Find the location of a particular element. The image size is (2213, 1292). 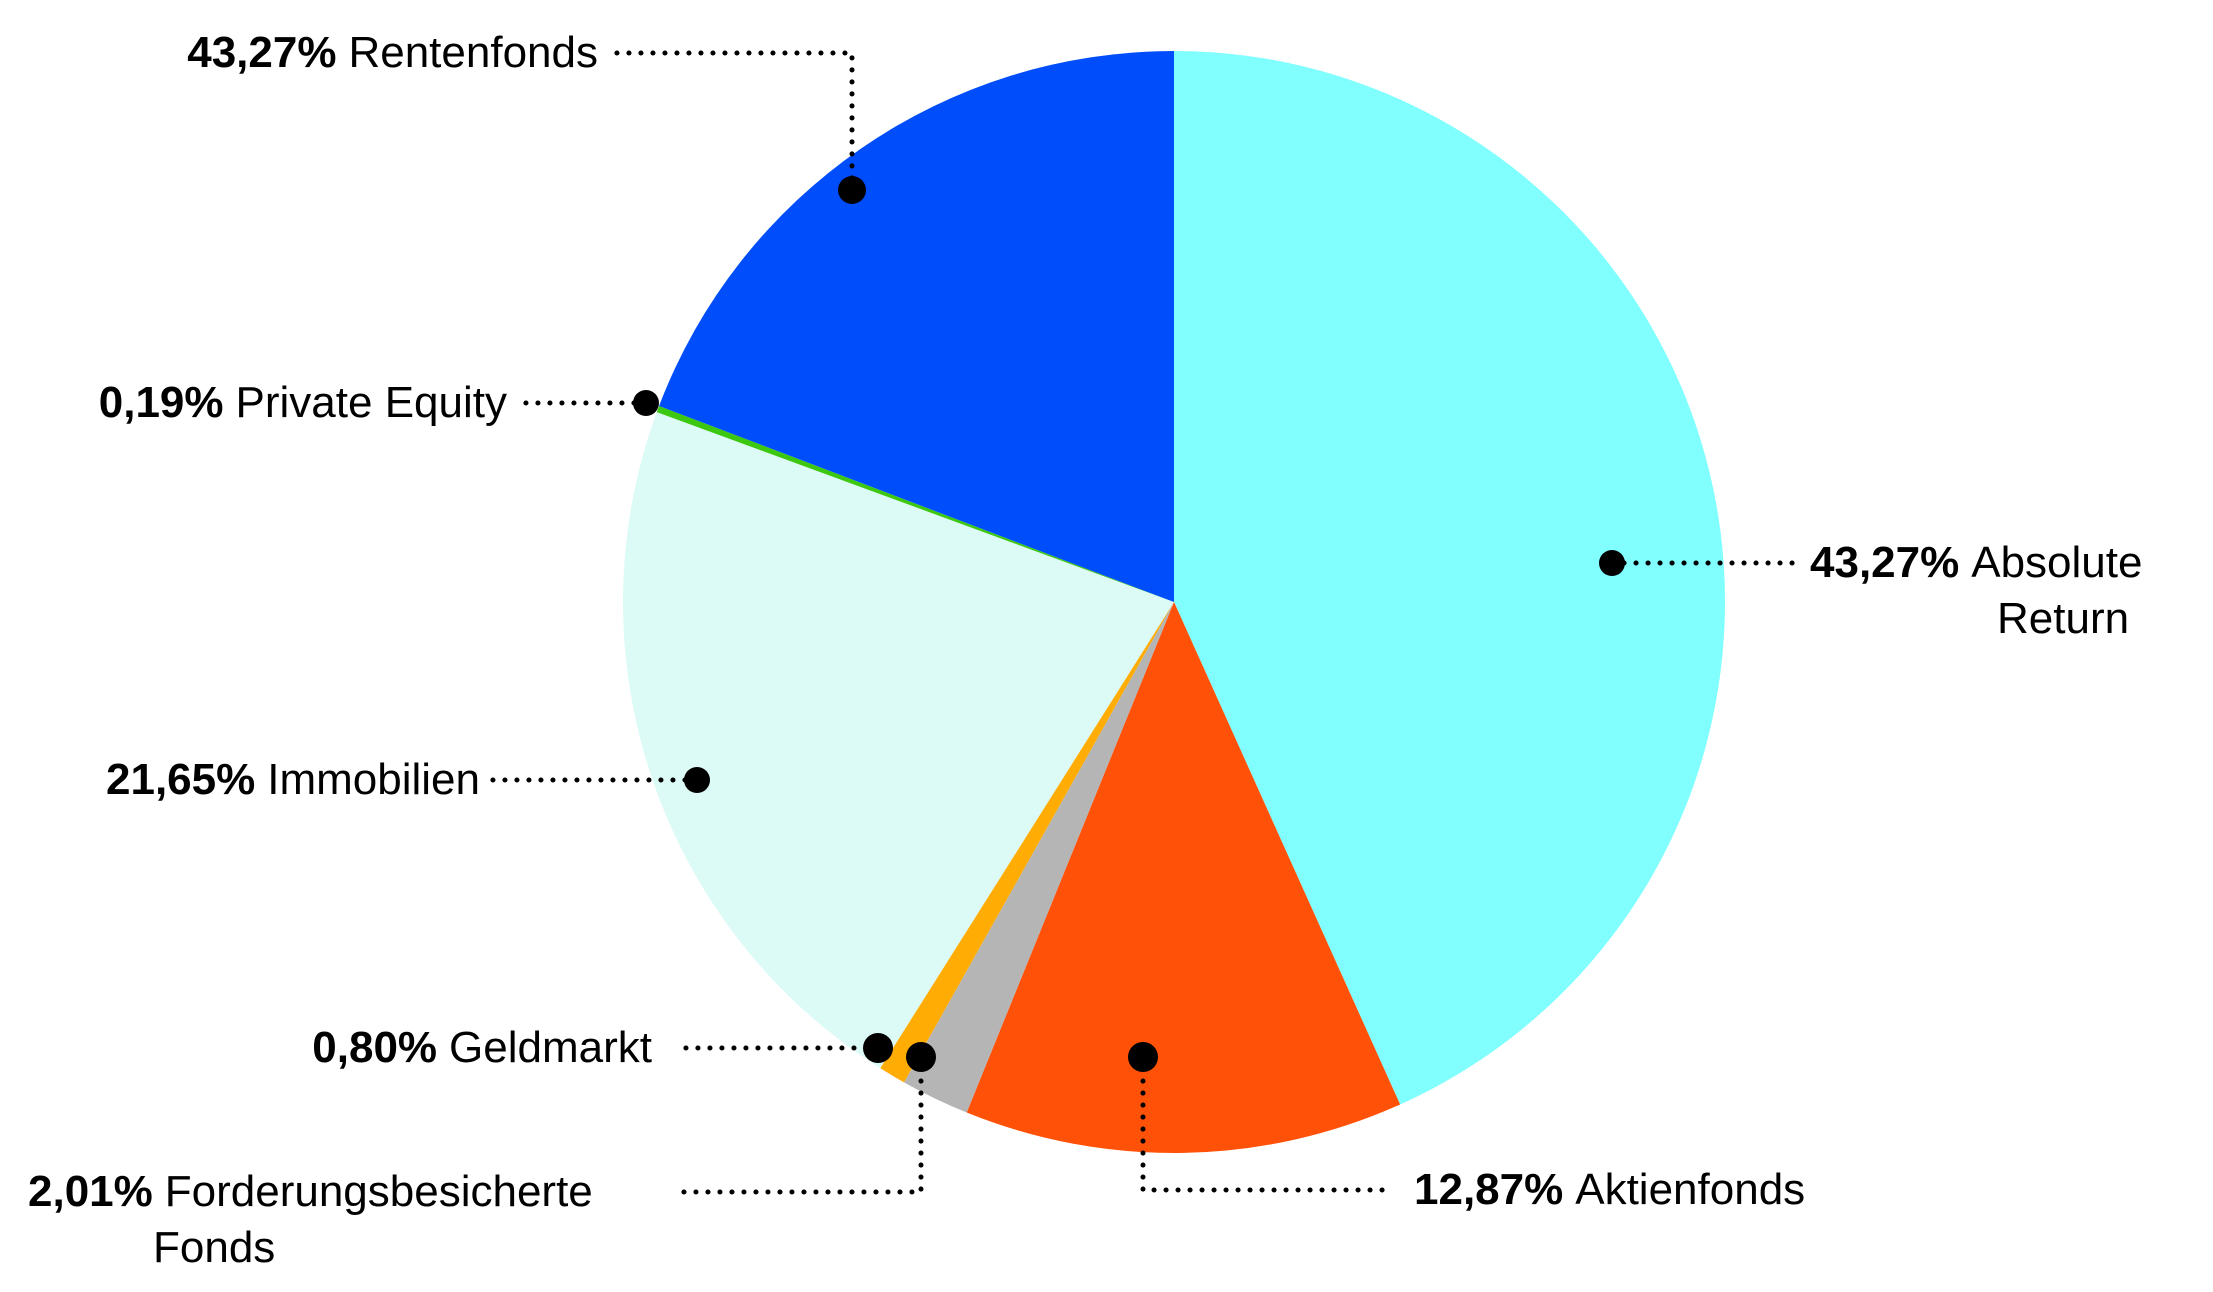

label-aktienfonds-name: Aktienfonds is located at coordinates (1690, 1189).